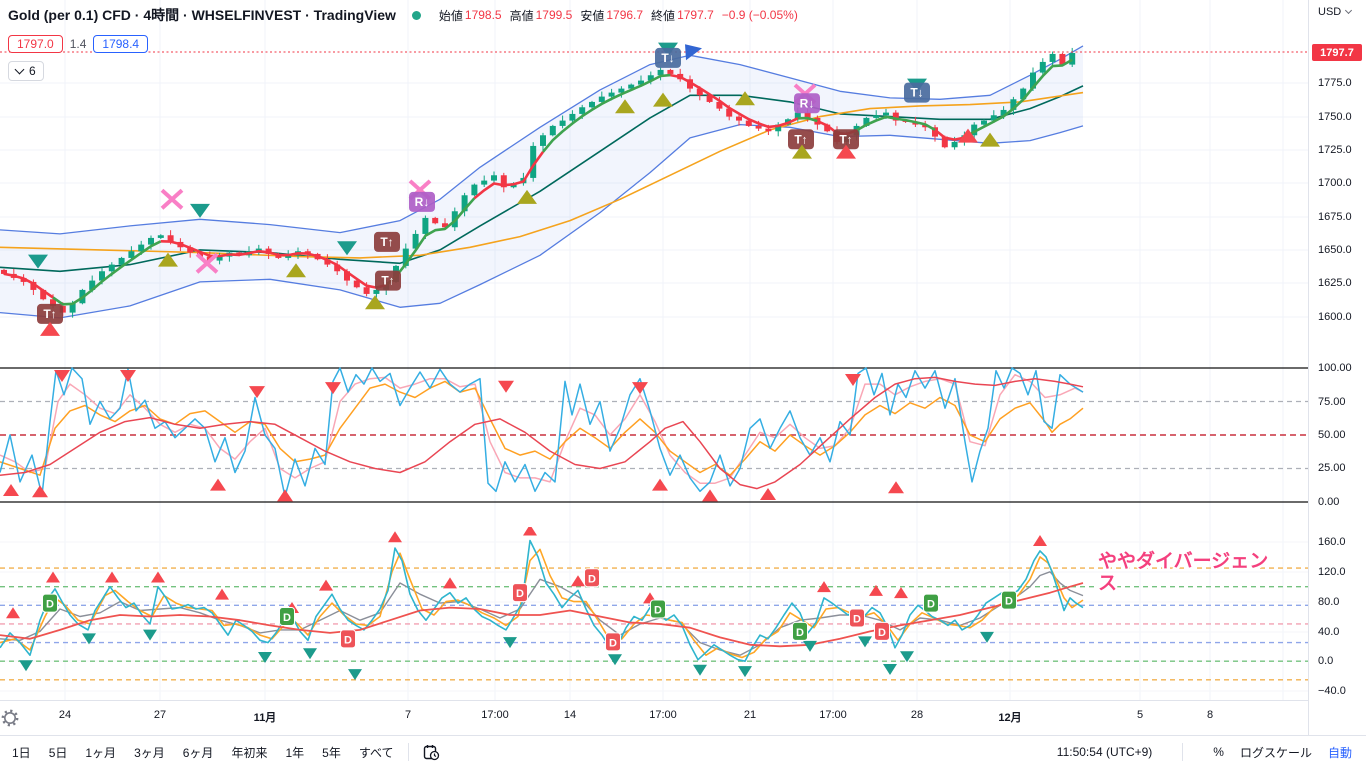 The height and width of the screenshot is (768, 1366). I want to click on range-button-3ヶ月: 3ヶ月, so click(149, 752).